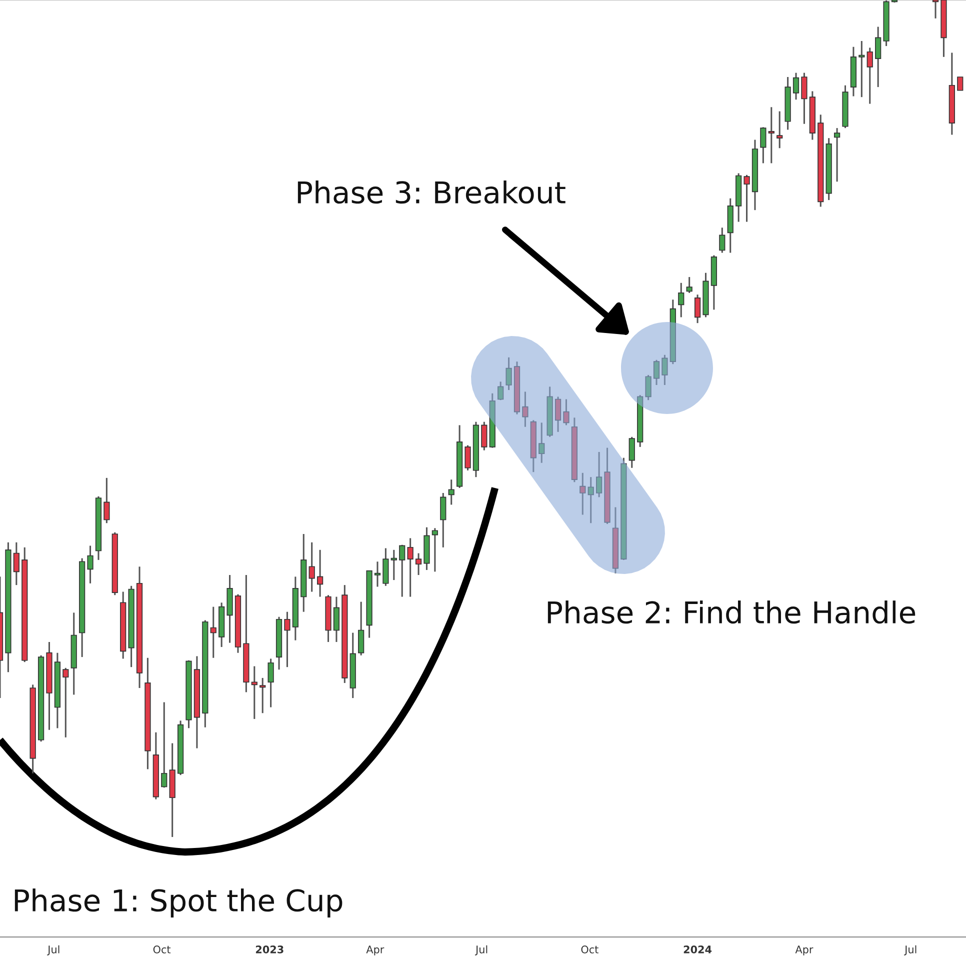  Describe the element at coordinates (732, 612) in the screenshot. I see `annotation: Phase 2: Find the Handle` at that location.